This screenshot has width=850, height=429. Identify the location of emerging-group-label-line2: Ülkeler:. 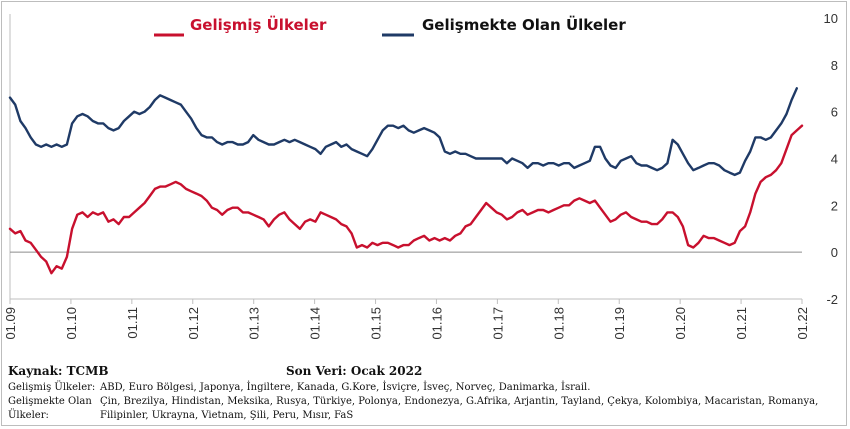
(28, 415).